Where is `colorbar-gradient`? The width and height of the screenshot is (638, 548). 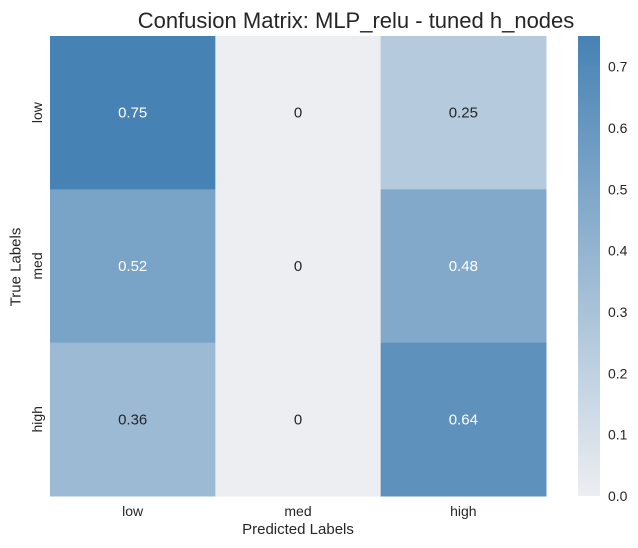 colorbar-gradient is located at coordinates (589, 266).